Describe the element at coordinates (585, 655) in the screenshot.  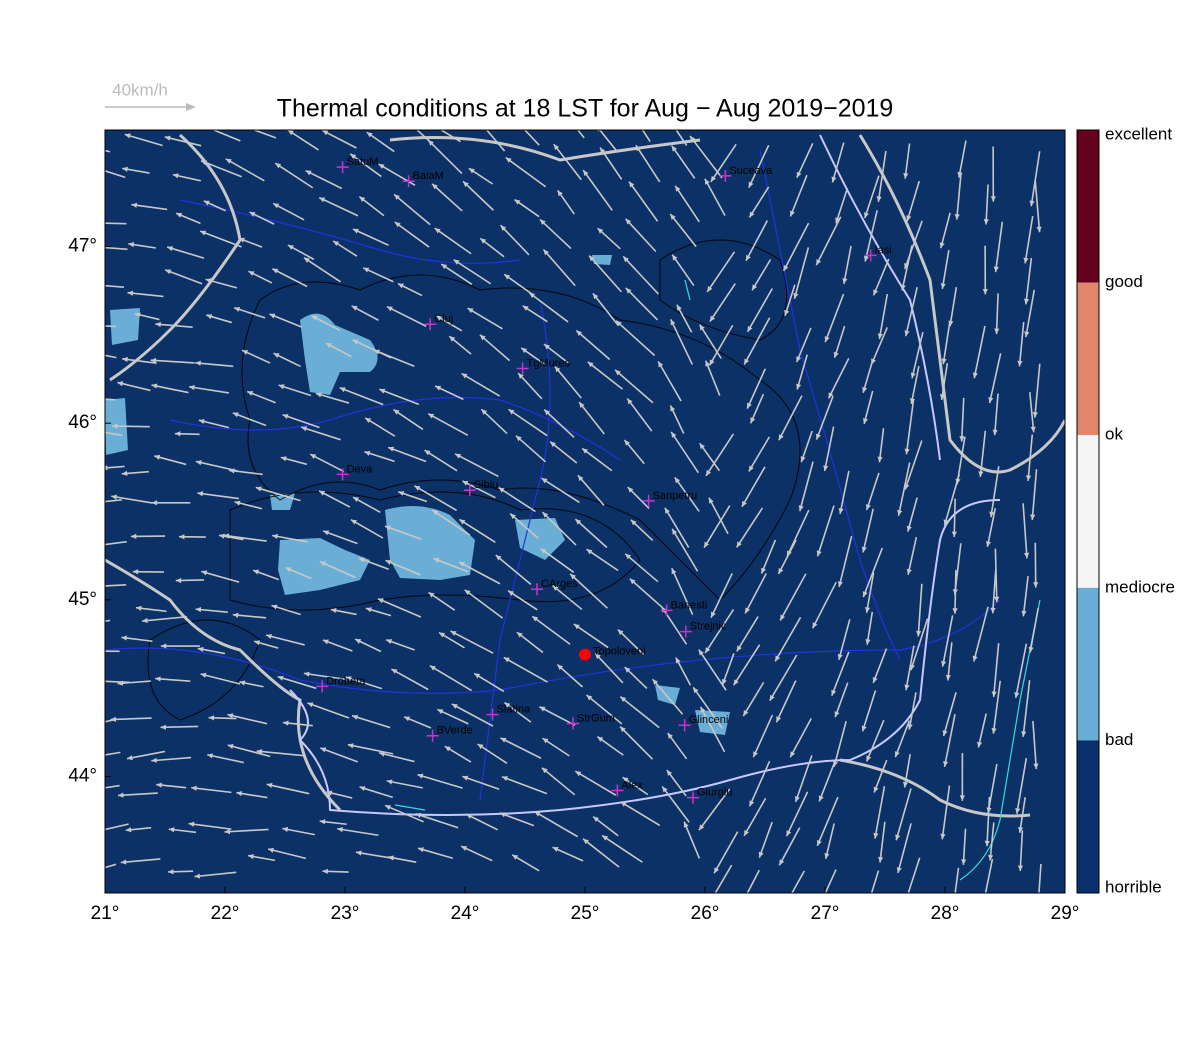
I see `highlight-marker` at that location.